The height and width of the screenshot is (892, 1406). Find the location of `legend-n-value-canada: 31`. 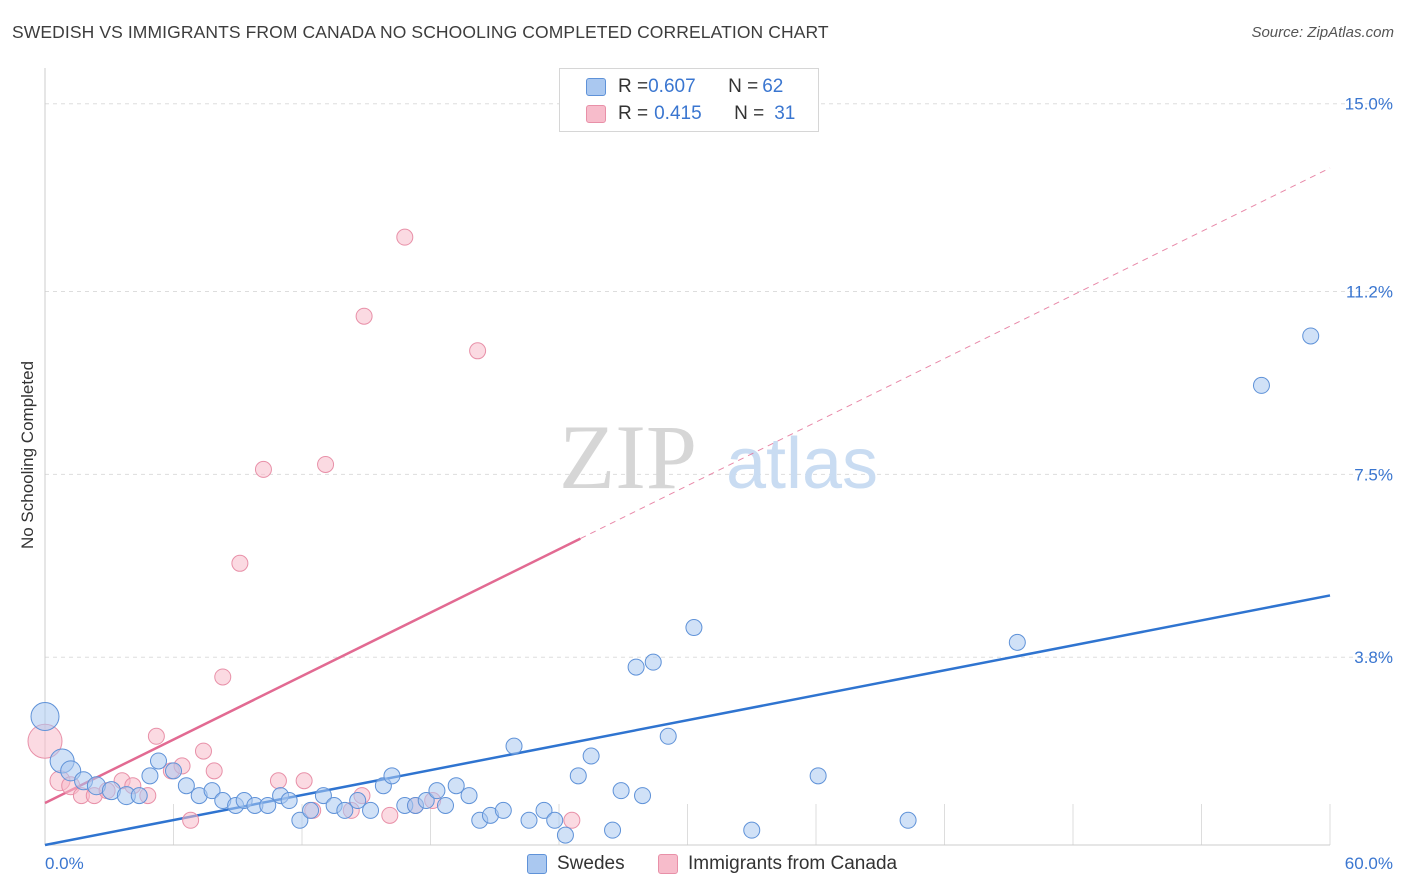

legend-n-value-canada: 31 is located at coordinates (785, 113).